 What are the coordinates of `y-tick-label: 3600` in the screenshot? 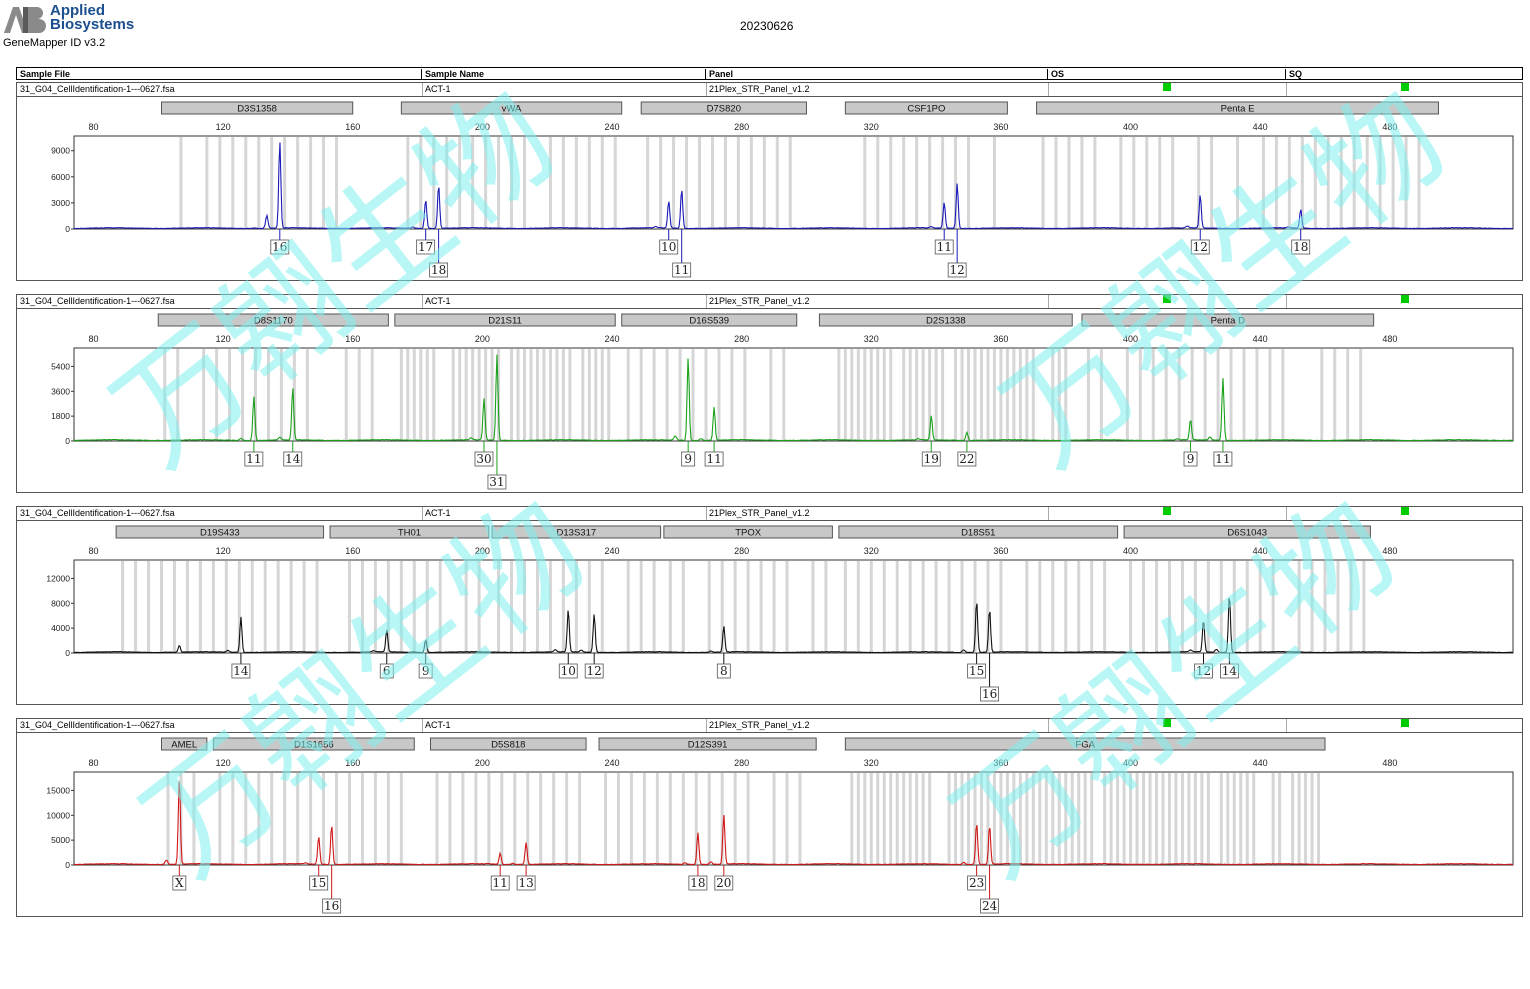 It's located at (60, 391).